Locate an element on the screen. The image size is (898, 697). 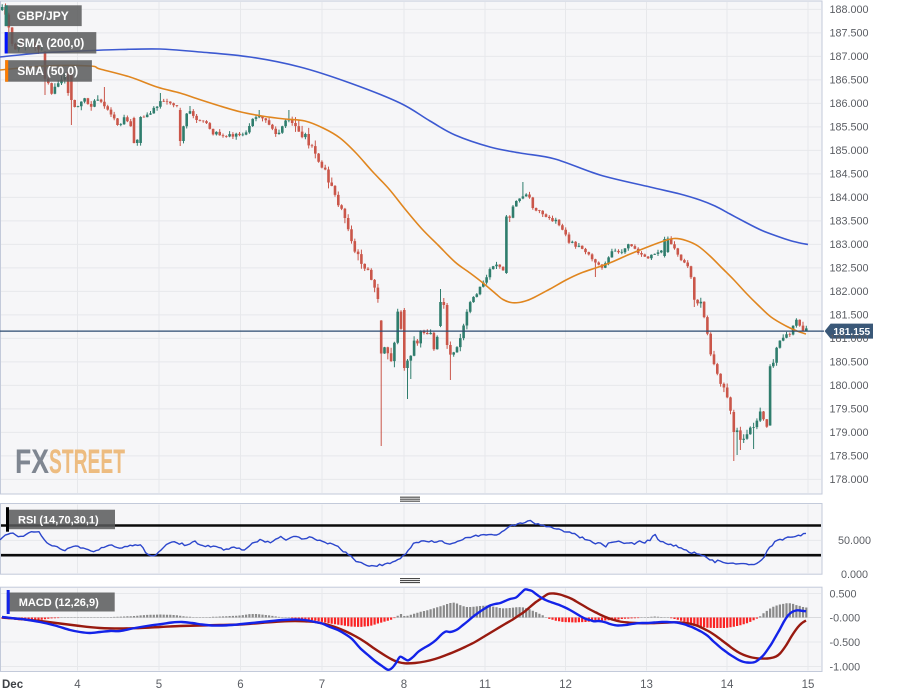
svg-text: 6 is located at coordinates (240, 685).